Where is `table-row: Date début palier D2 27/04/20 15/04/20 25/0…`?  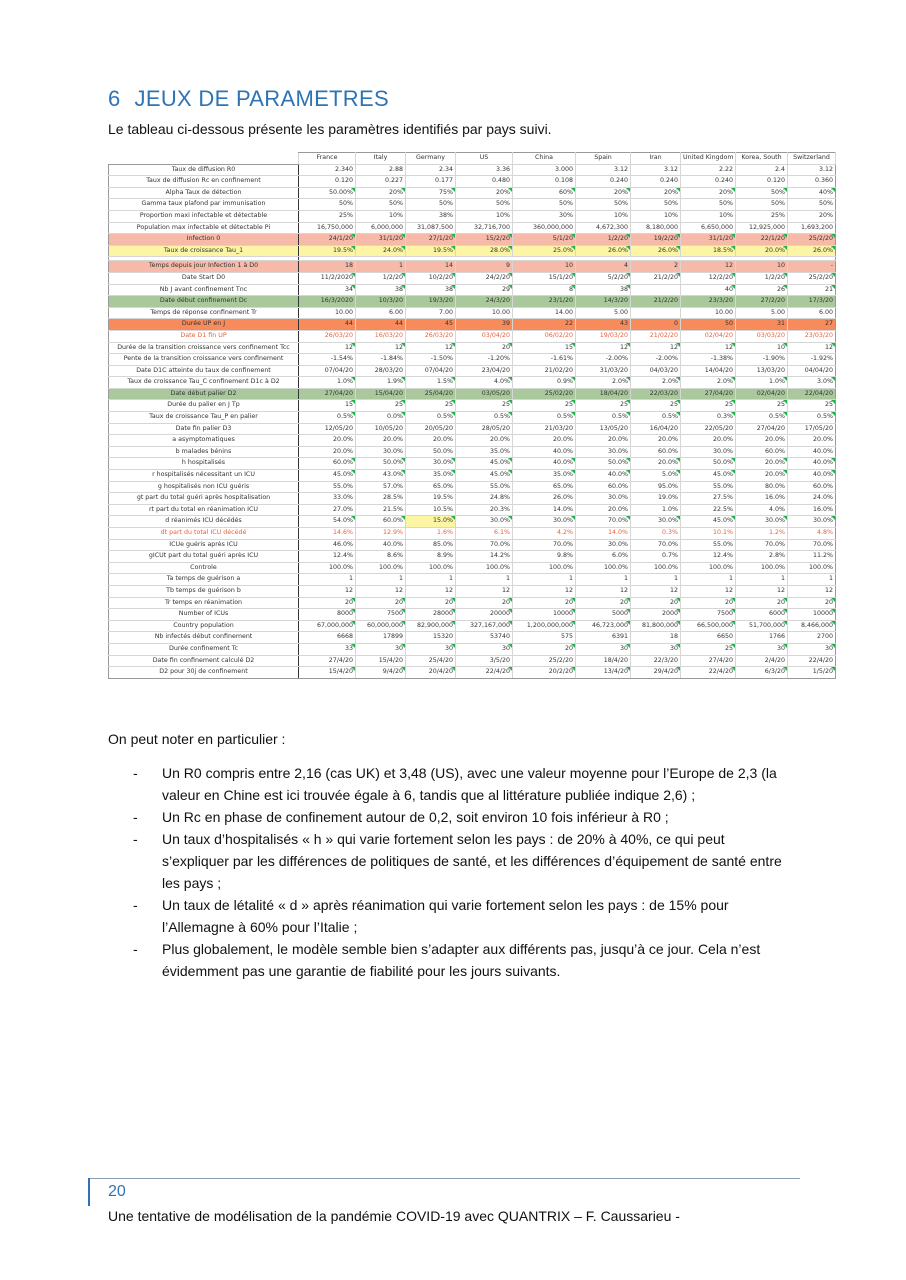
table-row: Date début palier D2 27/04/20 15/04/20 25/0… is located at coordinates (472, 394).